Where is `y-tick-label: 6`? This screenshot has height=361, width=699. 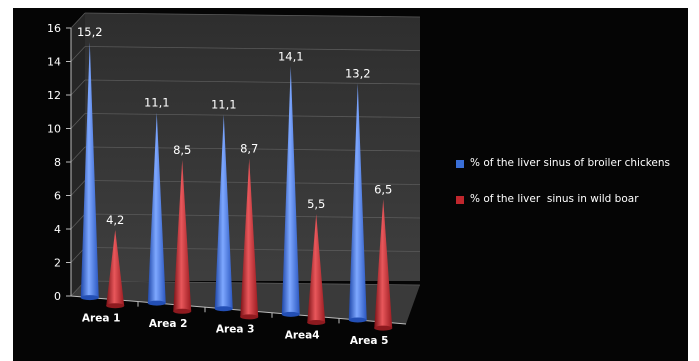 y-tick-label: 6 is located at coordinates (57, 196).